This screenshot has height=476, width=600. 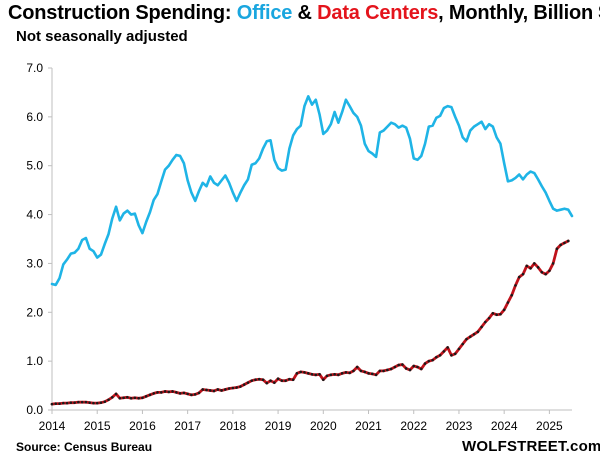 What do you see at coordinates (378, 13) in the screenshot?
I see `title-datacenters: Data Centers` at bounding box center [378, 13].